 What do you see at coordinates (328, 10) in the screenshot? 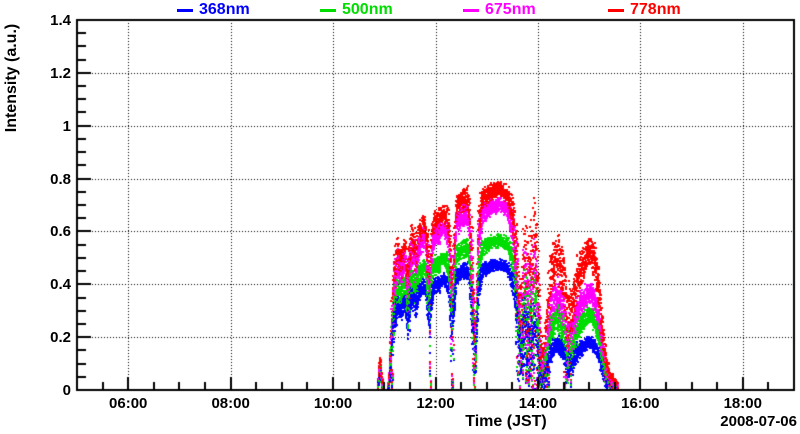
I see `legend-swatch-500nm` at bounding box center [328, 10].